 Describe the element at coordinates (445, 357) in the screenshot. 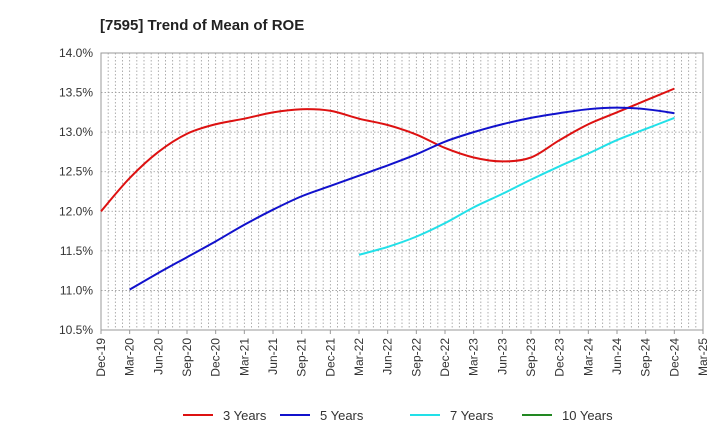

I see `x-tick-label: Dec-22` at that location.